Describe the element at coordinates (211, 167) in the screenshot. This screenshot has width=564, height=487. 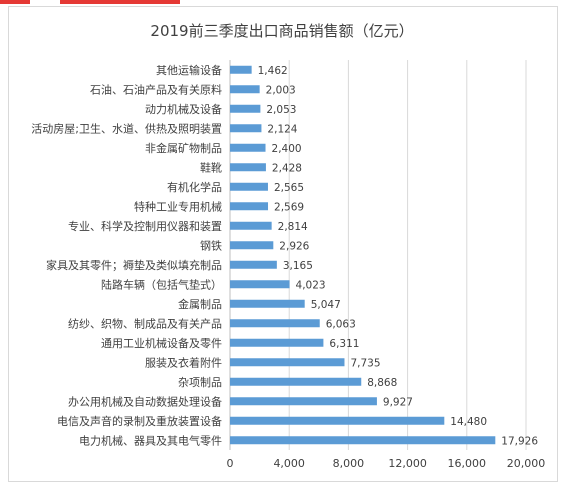
I see `category-label: 鞋靴` at that location.